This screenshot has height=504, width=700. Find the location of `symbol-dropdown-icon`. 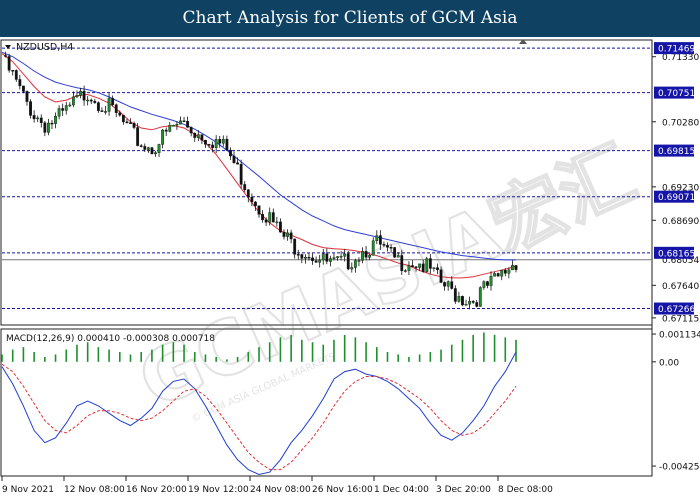

symbol-dropdown-icon is located at coordinates (8, 47).